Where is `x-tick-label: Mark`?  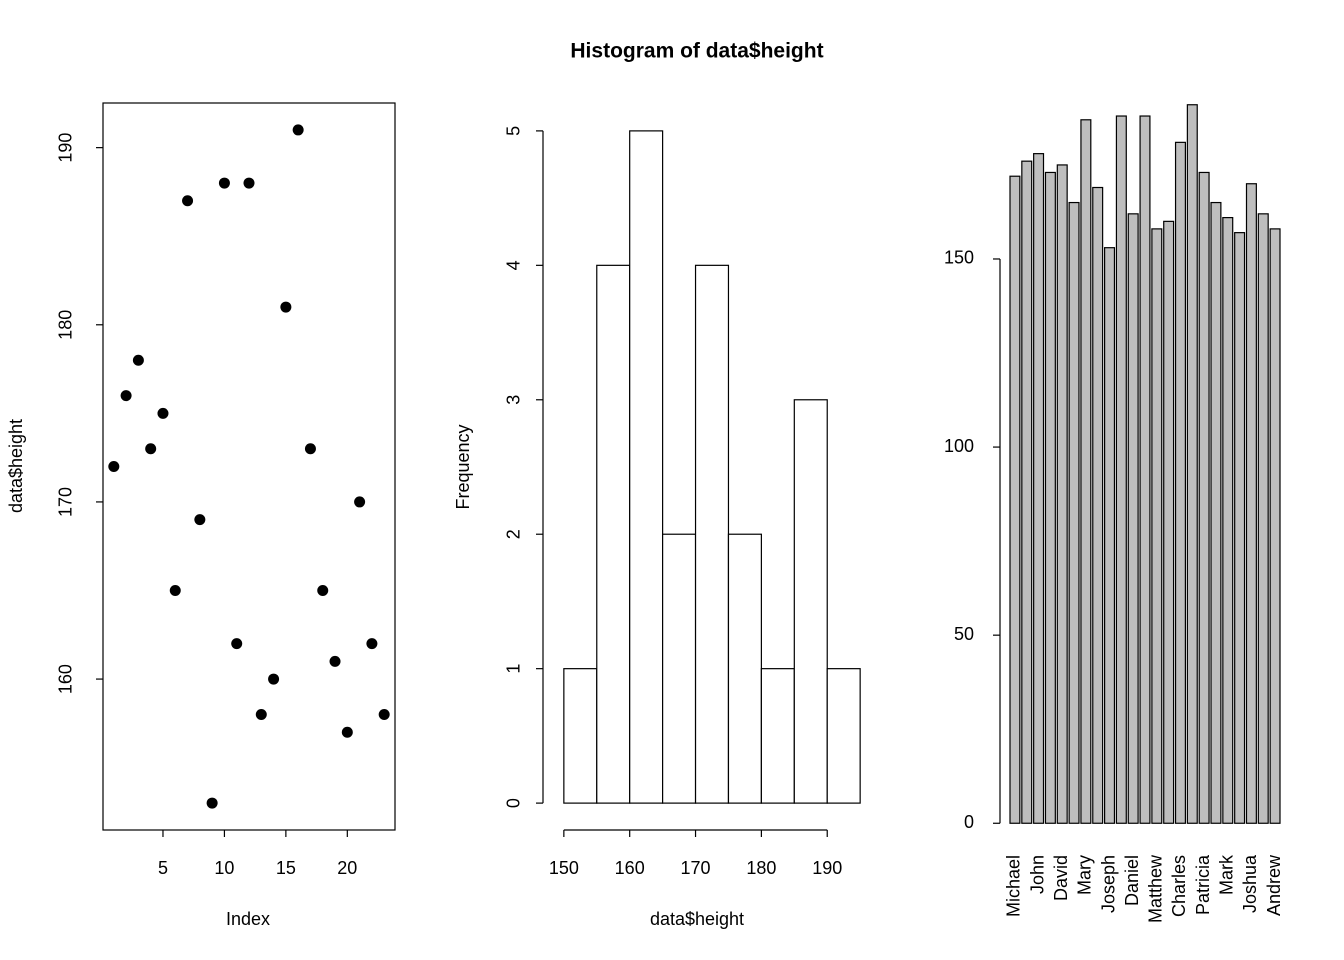 x-tick-label: Mark is located at coordinates (1227, 874).